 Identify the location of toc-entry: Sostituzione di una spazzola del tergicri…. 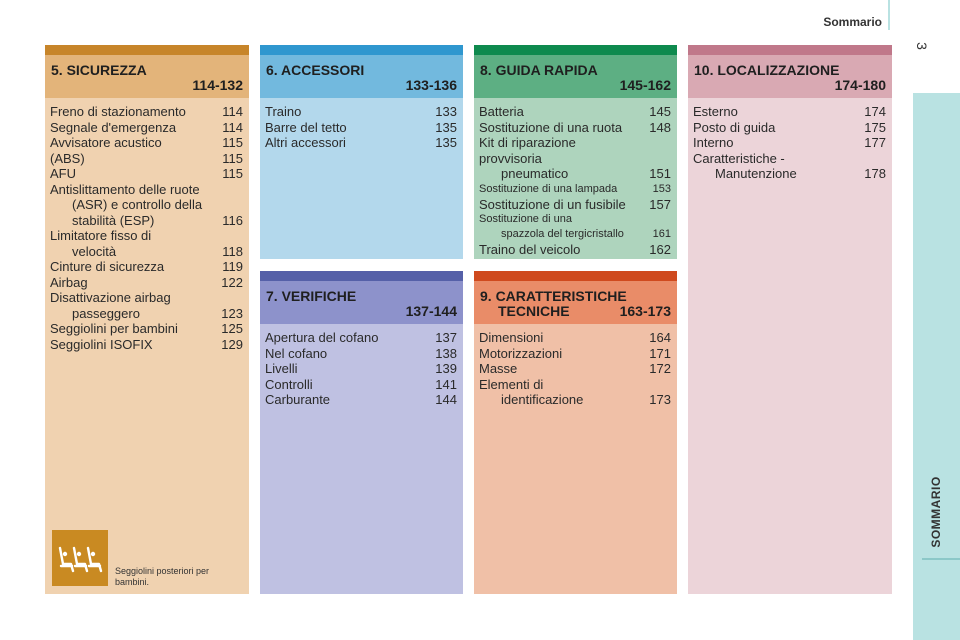
(575, 227).